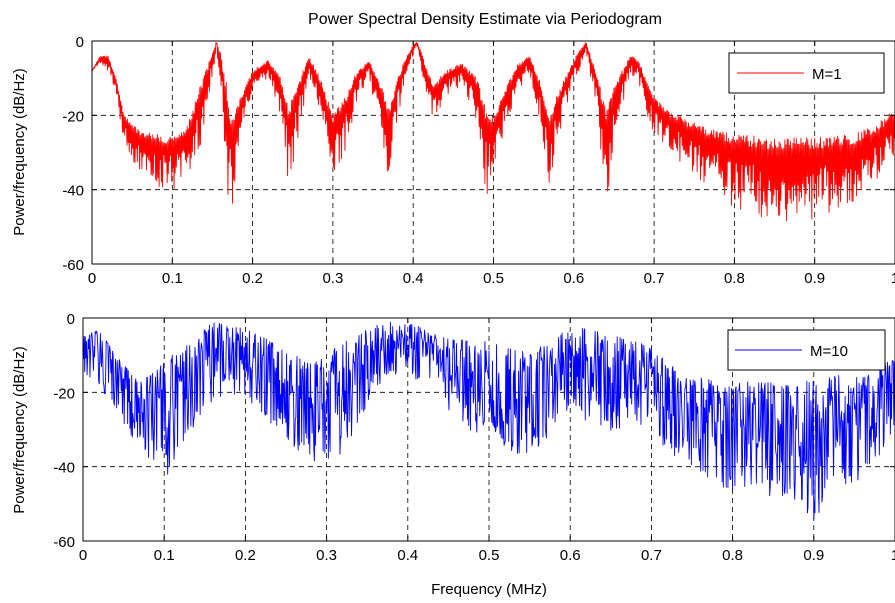 Image resolution: width=895 pixels, height=603 pixels. Describe the element at coordinates (19, 430) in the screenshot. I see `bottom-y-axis-label: Power/frequency (dB/Hz)` at that location.